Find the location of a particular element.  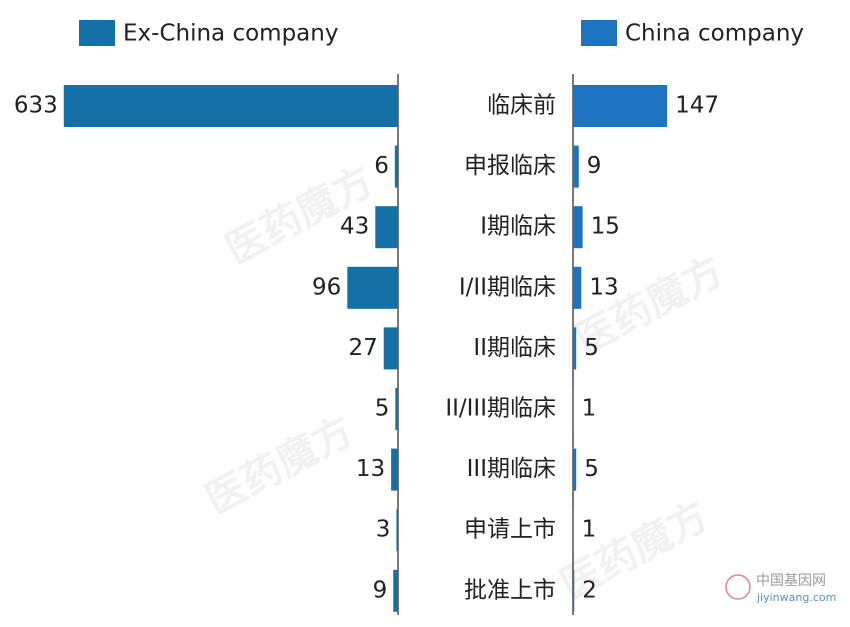

category-label: 临床前 is located at coordinates (521, 106).